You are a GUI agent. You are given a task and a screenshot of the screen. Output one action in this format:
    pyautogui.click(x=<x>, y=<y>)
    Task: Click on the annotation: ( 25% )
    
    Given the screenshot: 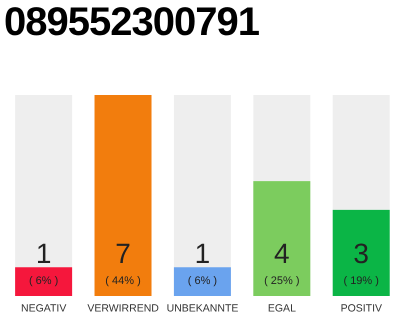 What is the action you would take?
    pyautogui.click(x=282, y=281)
    